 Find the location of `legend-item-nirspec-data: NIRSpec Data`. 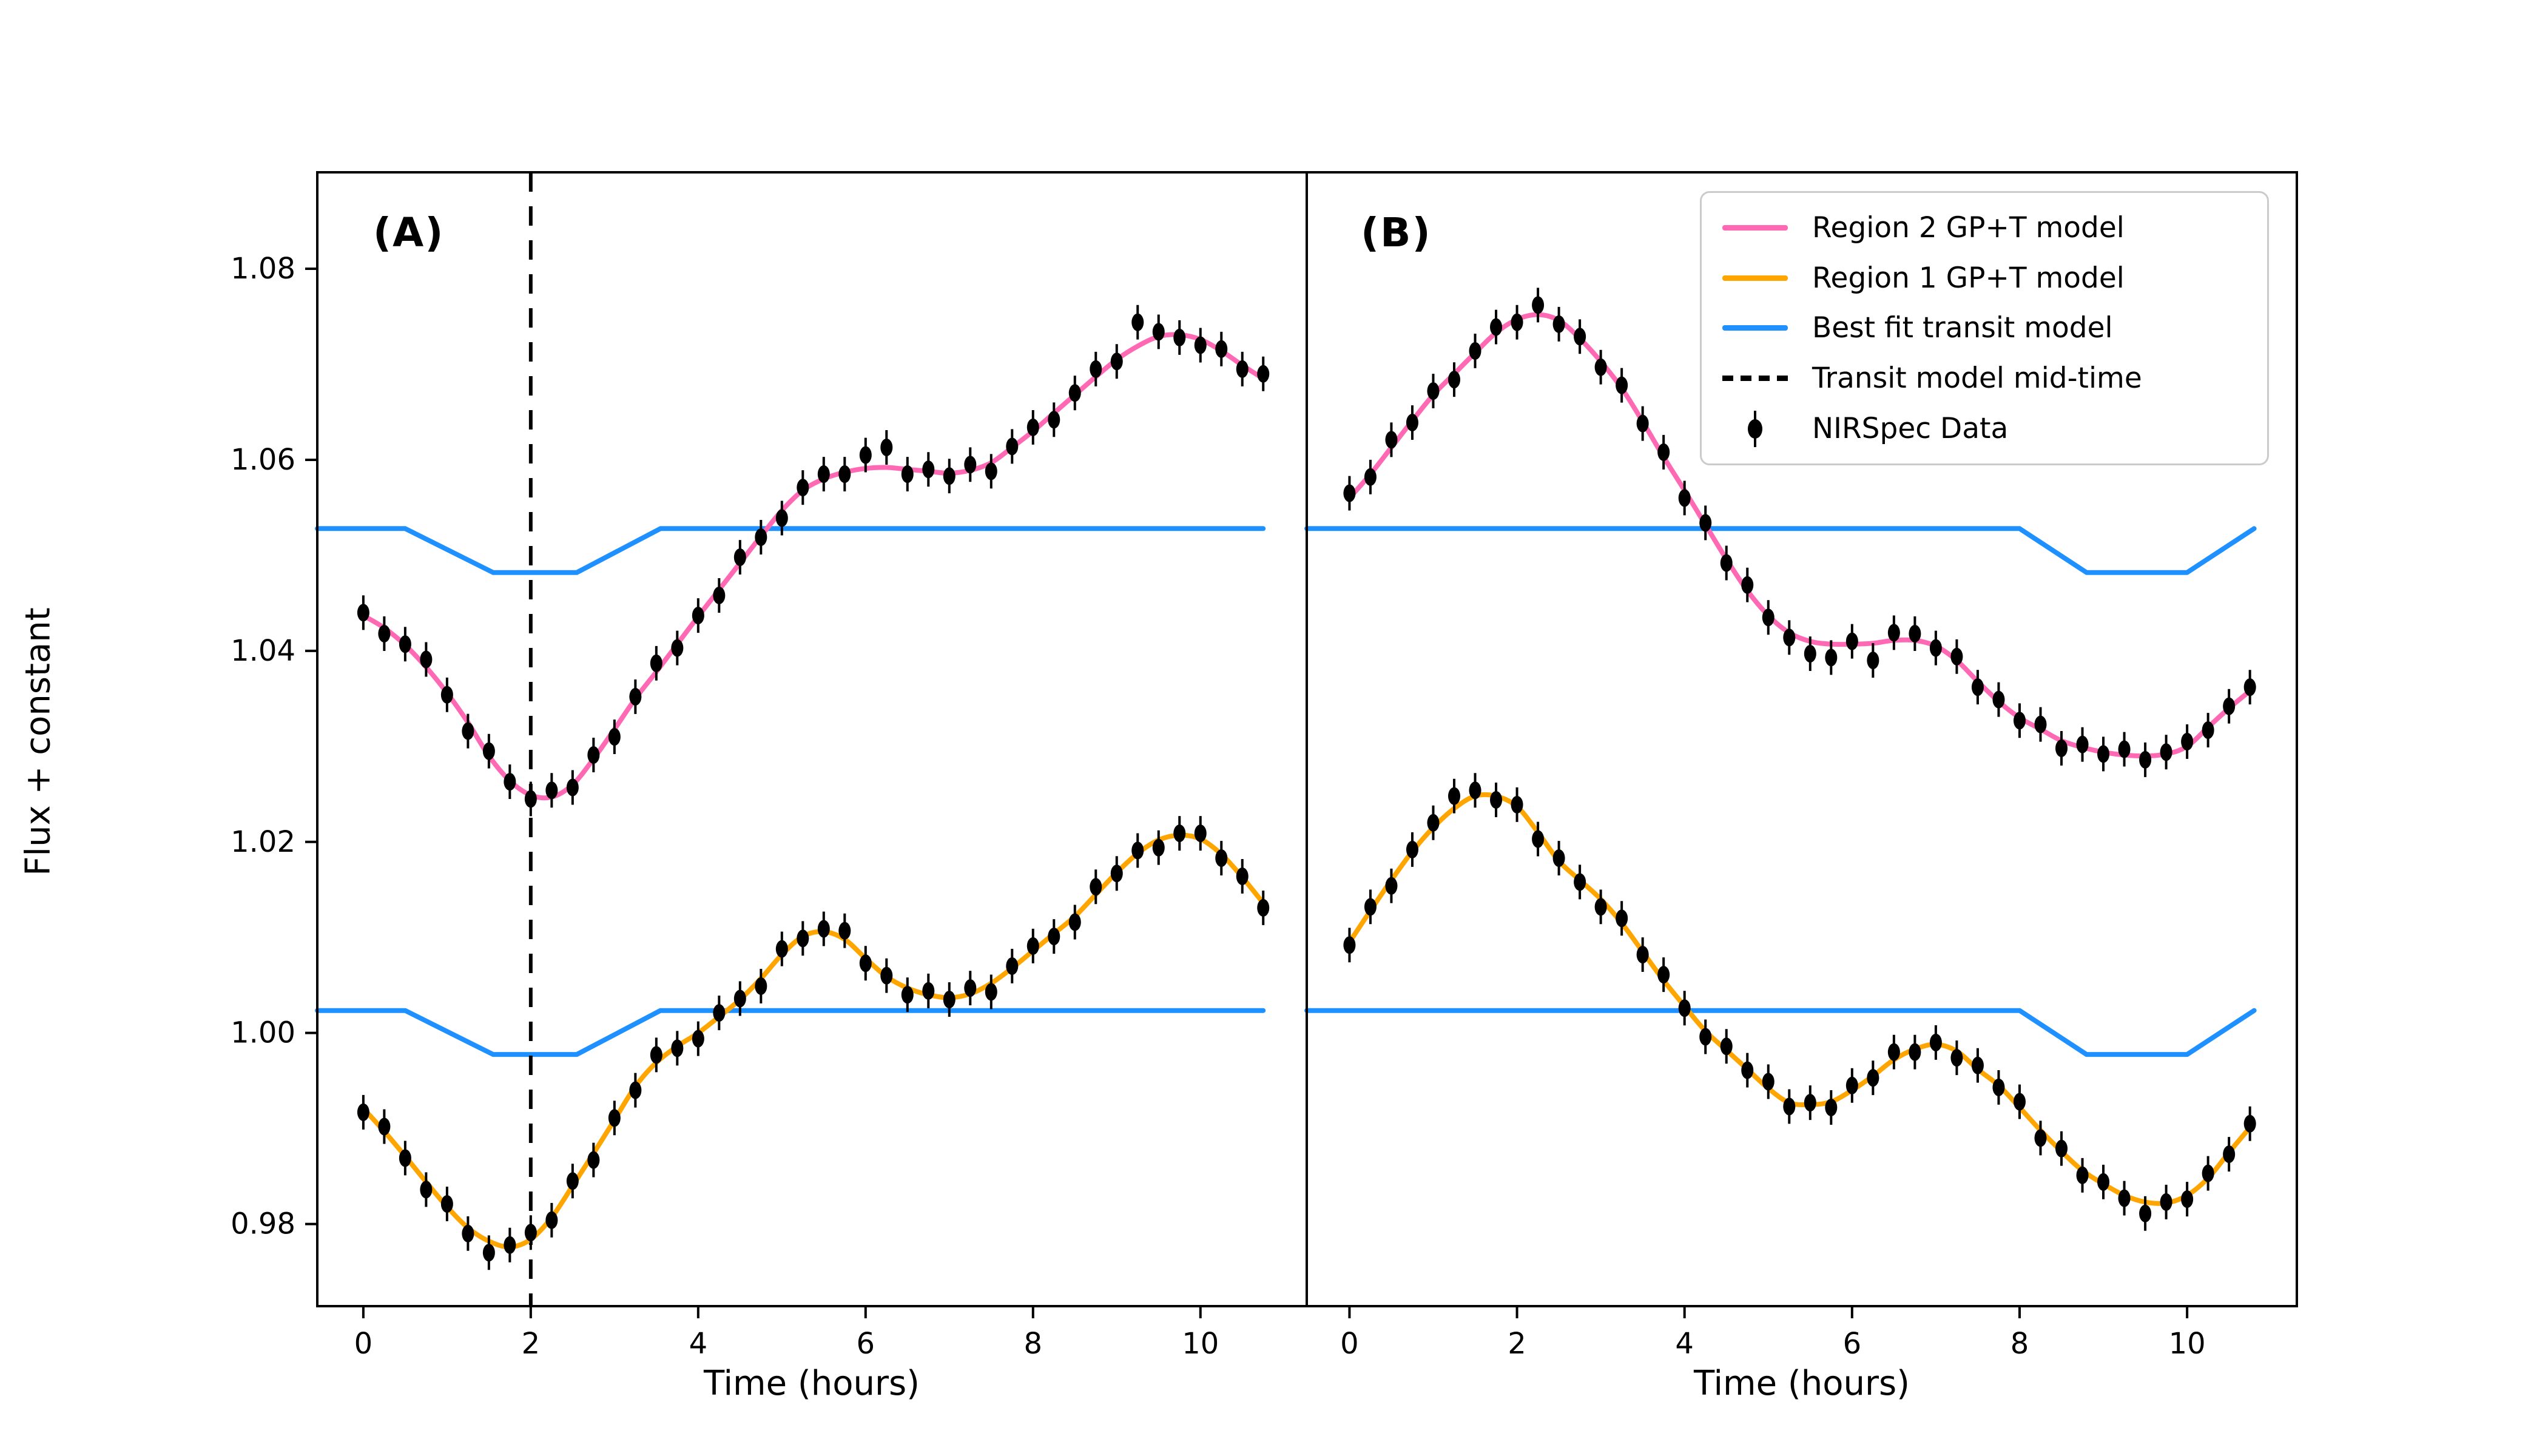

legend-item-nirspec-data: NIRSpec Data is located at coordinates (1984, 428).